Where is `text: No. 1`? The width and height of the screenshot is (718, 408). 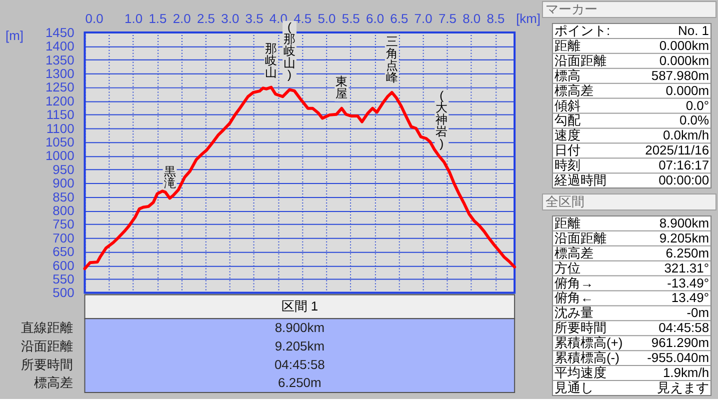
text: No. 1 is located at coordinates (694, 30).